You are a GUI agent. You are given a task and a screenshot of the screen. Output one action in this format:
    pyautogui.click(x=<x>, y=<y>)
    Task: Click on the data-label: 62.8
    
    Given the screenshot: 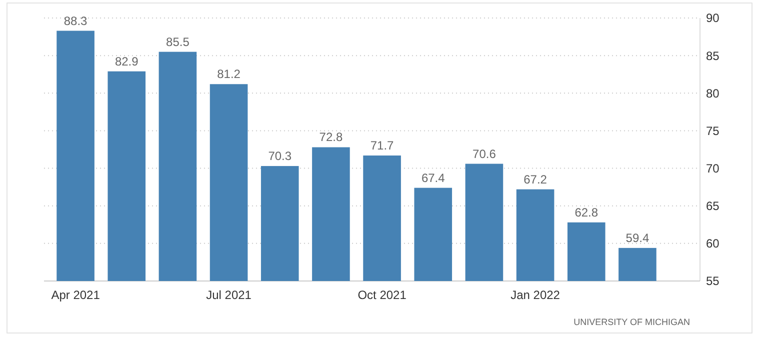 What is the action you would take?
    pyautogui.click(x=586, y=212)
    